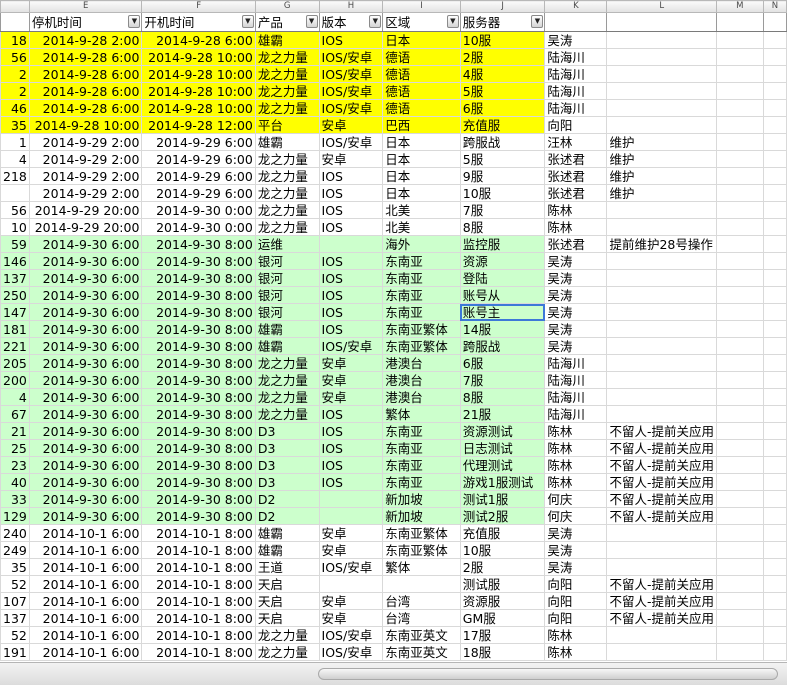 The width and height of the screenshot is (787, 685). What do you see at coordinates (198, 125) in the screenshot?
I see `table-cell: 2014-9-28 12:00` at bounding box center [198, 125].